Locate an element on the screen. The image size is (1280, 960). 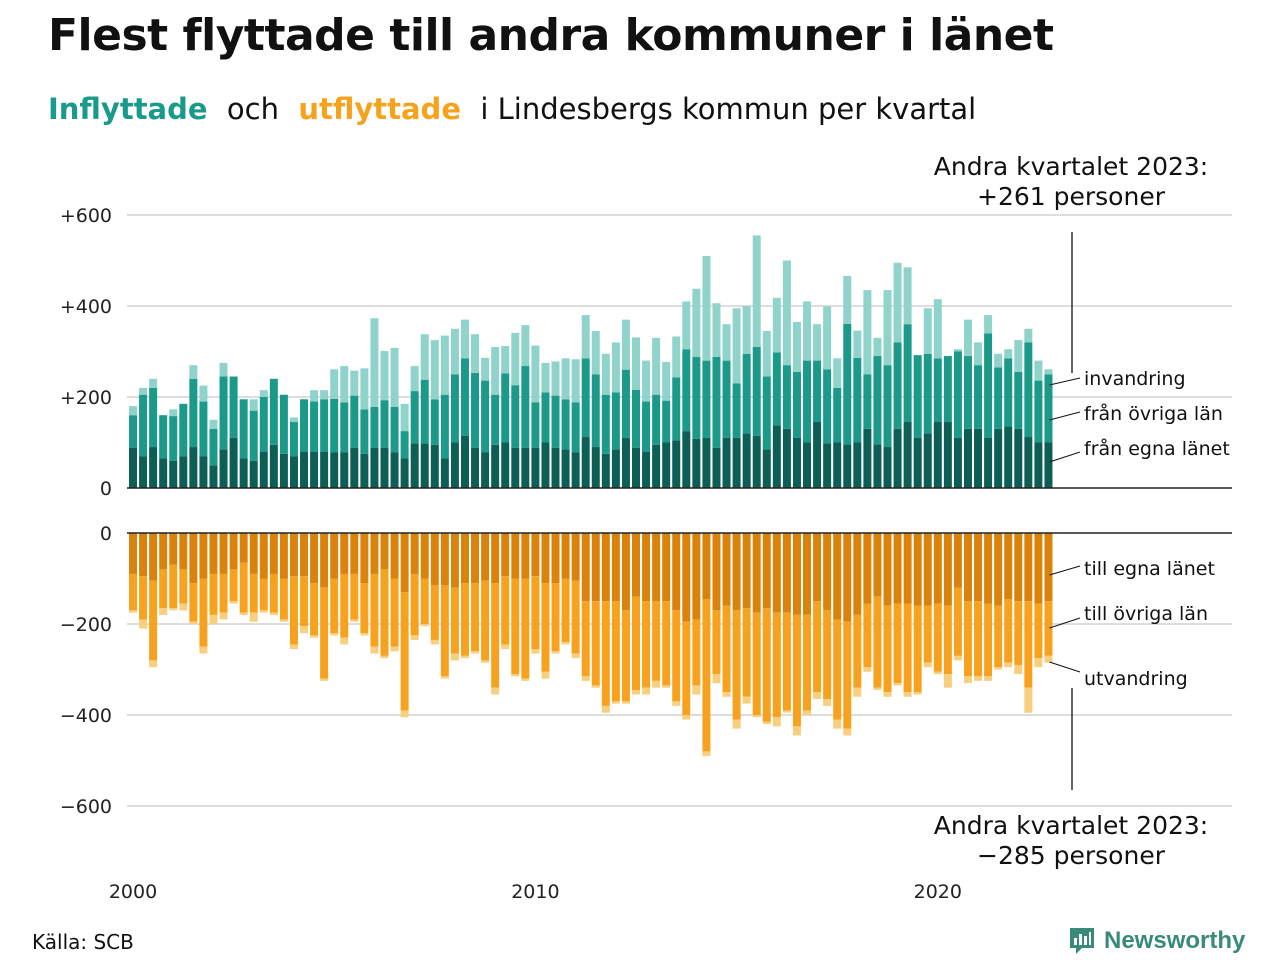
annotation-top-line2: +261 personer is located at coordinates (1071, 196).